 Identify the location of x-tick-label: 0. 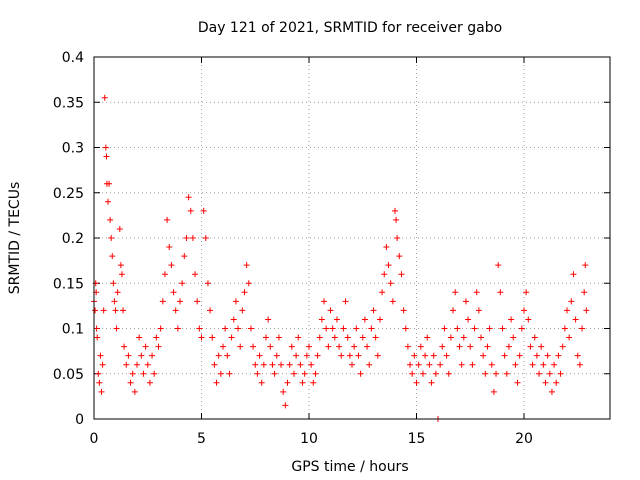
(94, 439).